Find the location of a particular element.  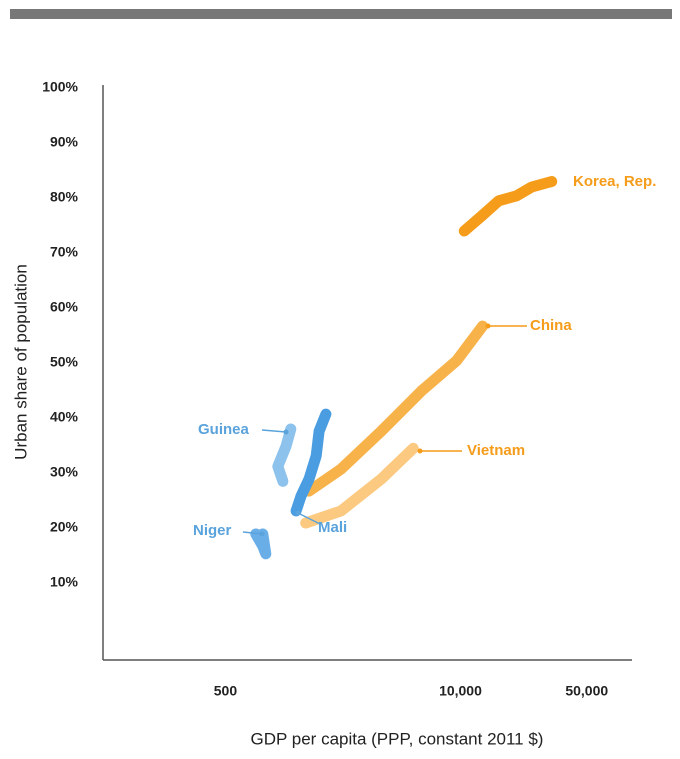

y-tick-label: 50% is located at coordinates (64, 362).